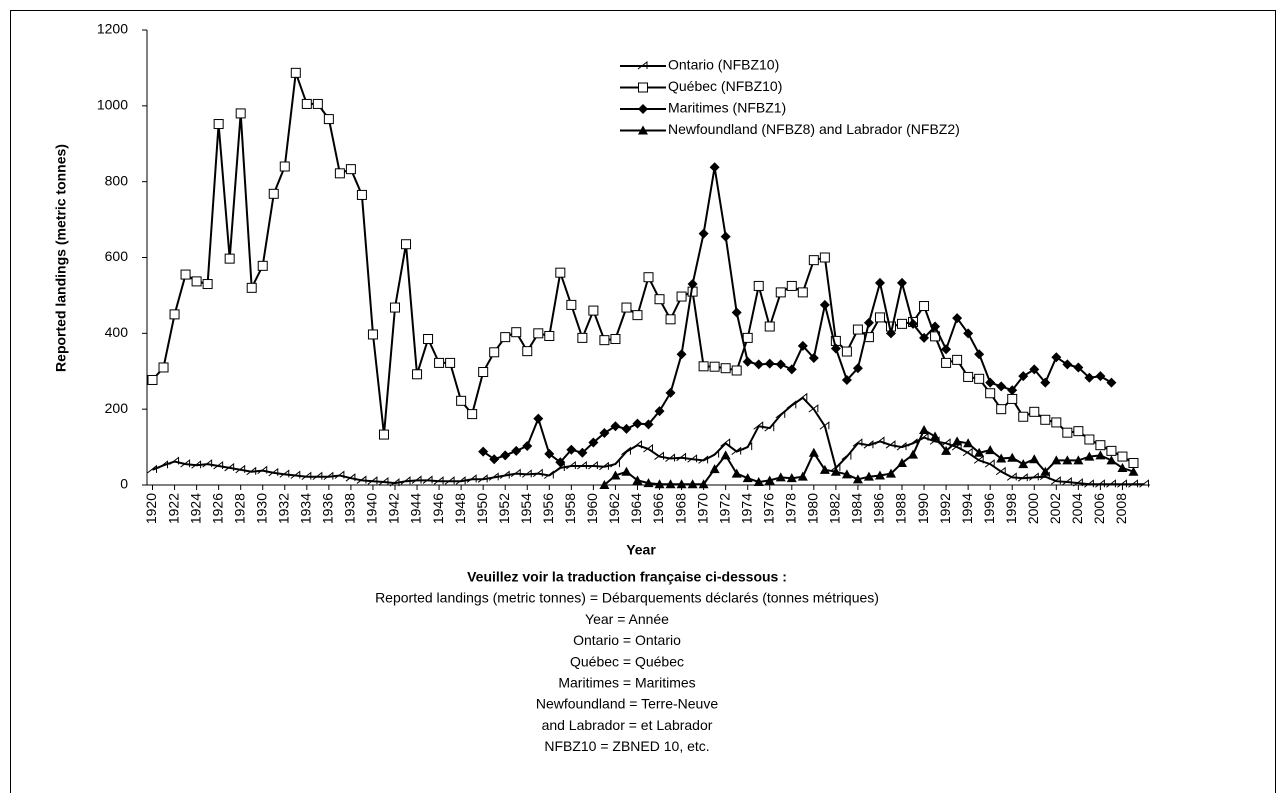 This screenshot has width=1286, height=793. I want to click on x-tick-label: 1980, so click(813, 508).